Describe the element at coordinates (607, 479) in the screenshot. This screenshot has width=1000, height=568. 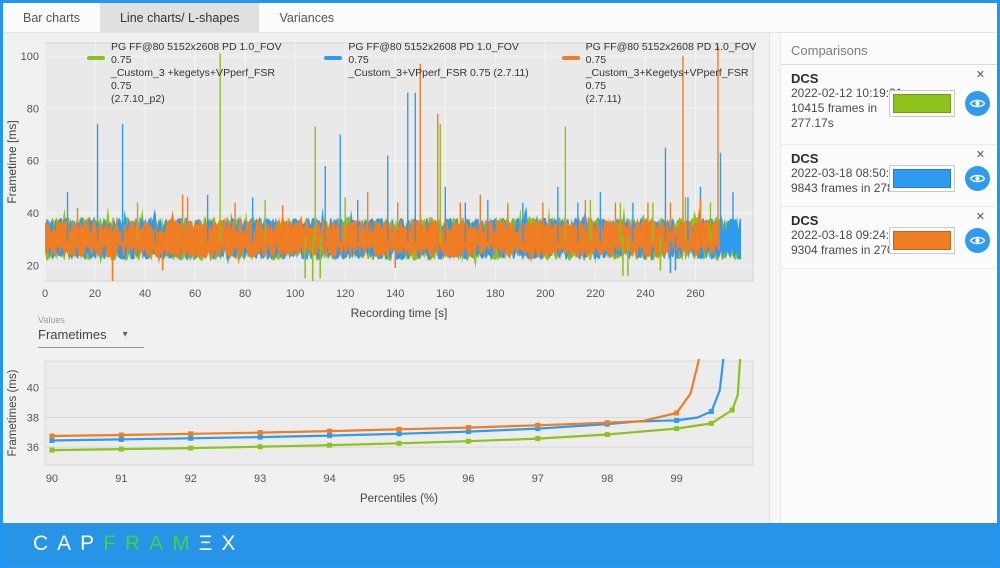
I see `svg-text: 98` at that location.